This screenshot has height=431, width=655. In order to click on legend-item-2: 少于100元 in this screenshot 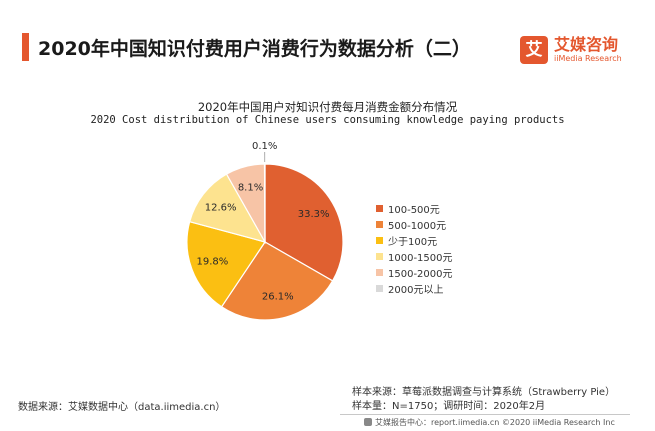, I will do `click(414, 240)`.